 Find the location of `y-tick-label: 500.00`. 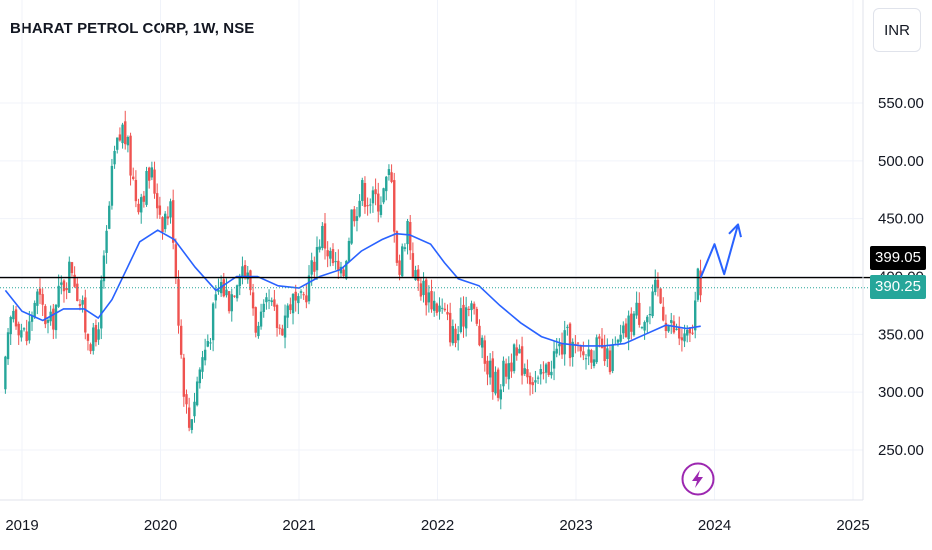

y-tick-label: 500.00 is located at coordinates (901, 161).